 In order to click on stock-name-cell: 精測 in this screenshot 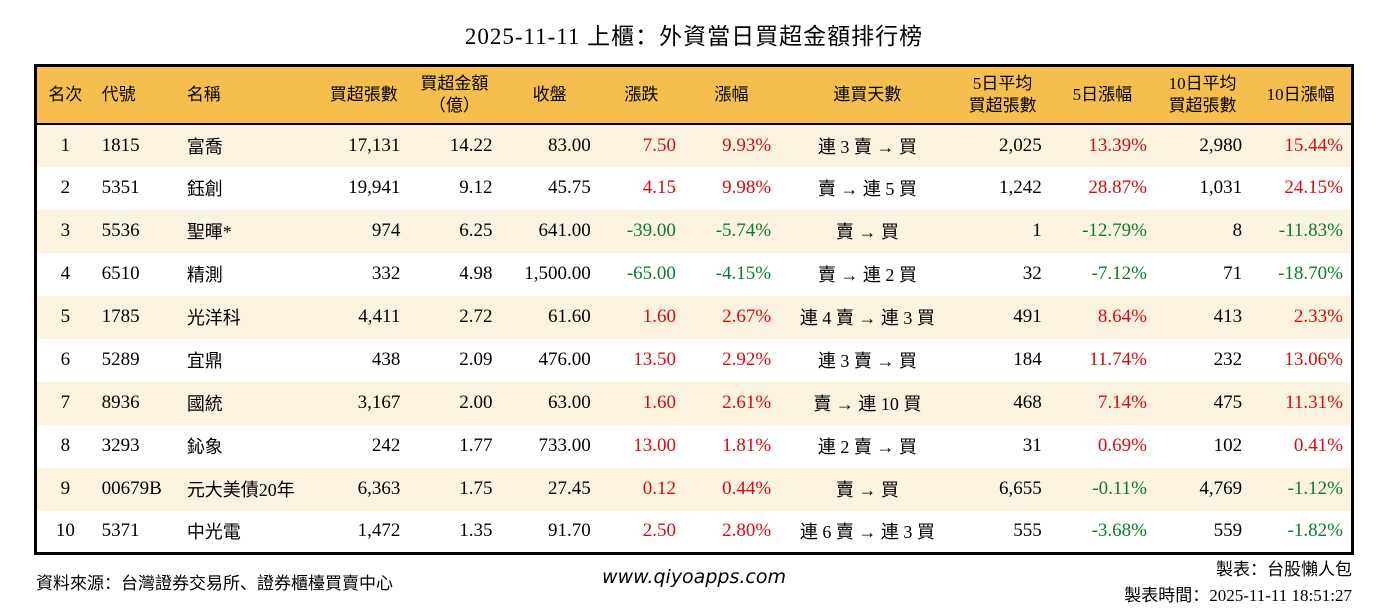, I will do `click(204, 275)`.